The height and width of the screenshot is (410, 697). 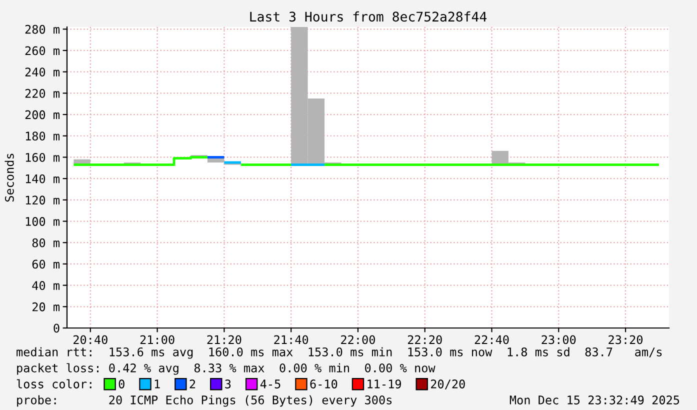 I want to click on x-tick-label: 21:00, so click(x=157, y=339).